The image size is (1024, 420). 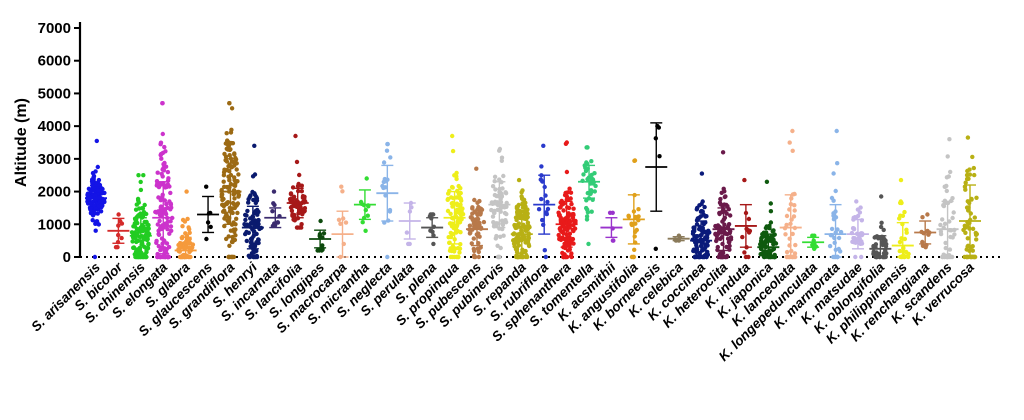 I want to click on y-tick-label: 0, so click(x=67, y=257).